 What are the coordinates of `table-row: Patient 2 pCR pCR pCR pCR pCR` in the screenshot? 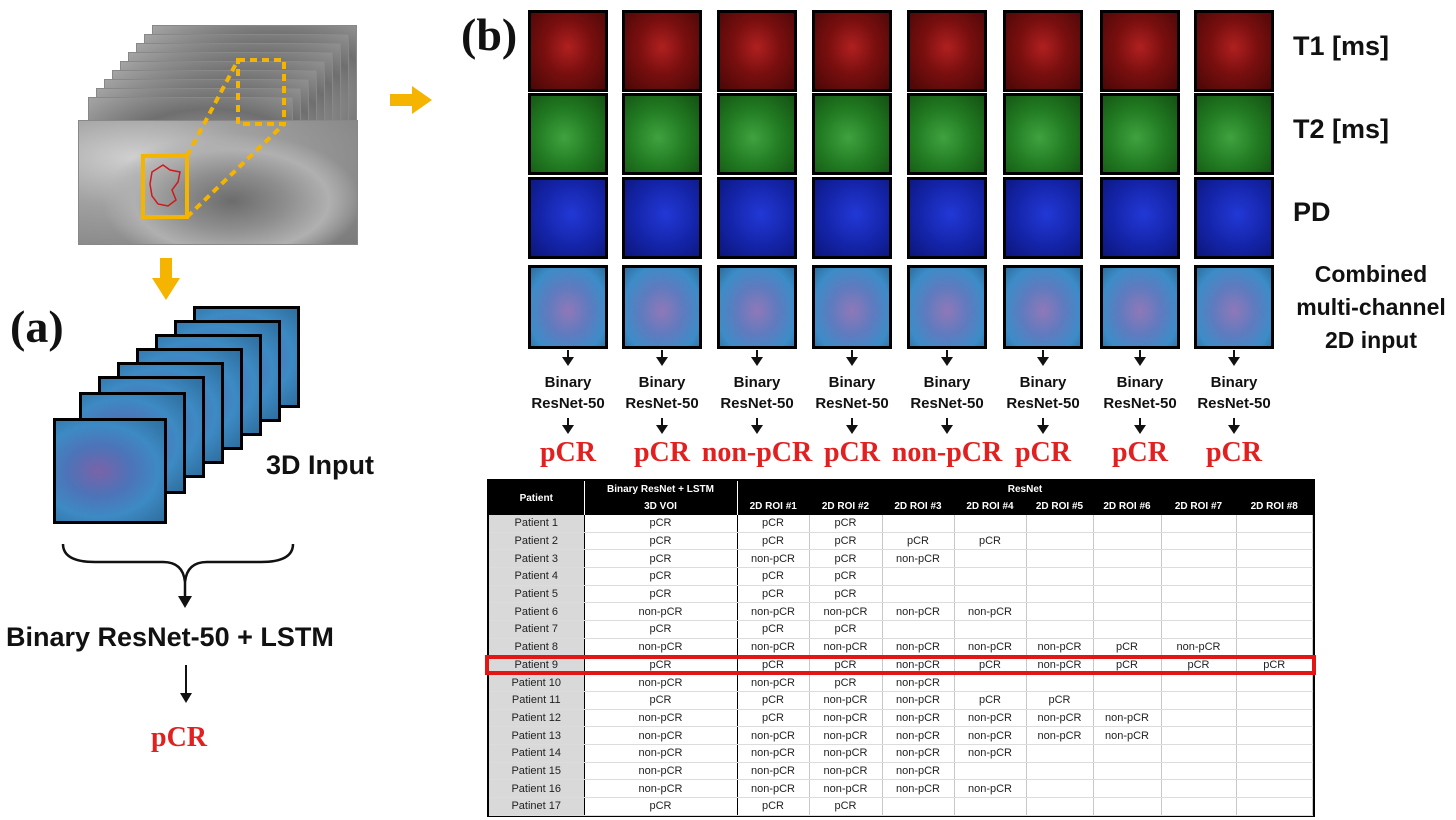 It's located at (901, 541).